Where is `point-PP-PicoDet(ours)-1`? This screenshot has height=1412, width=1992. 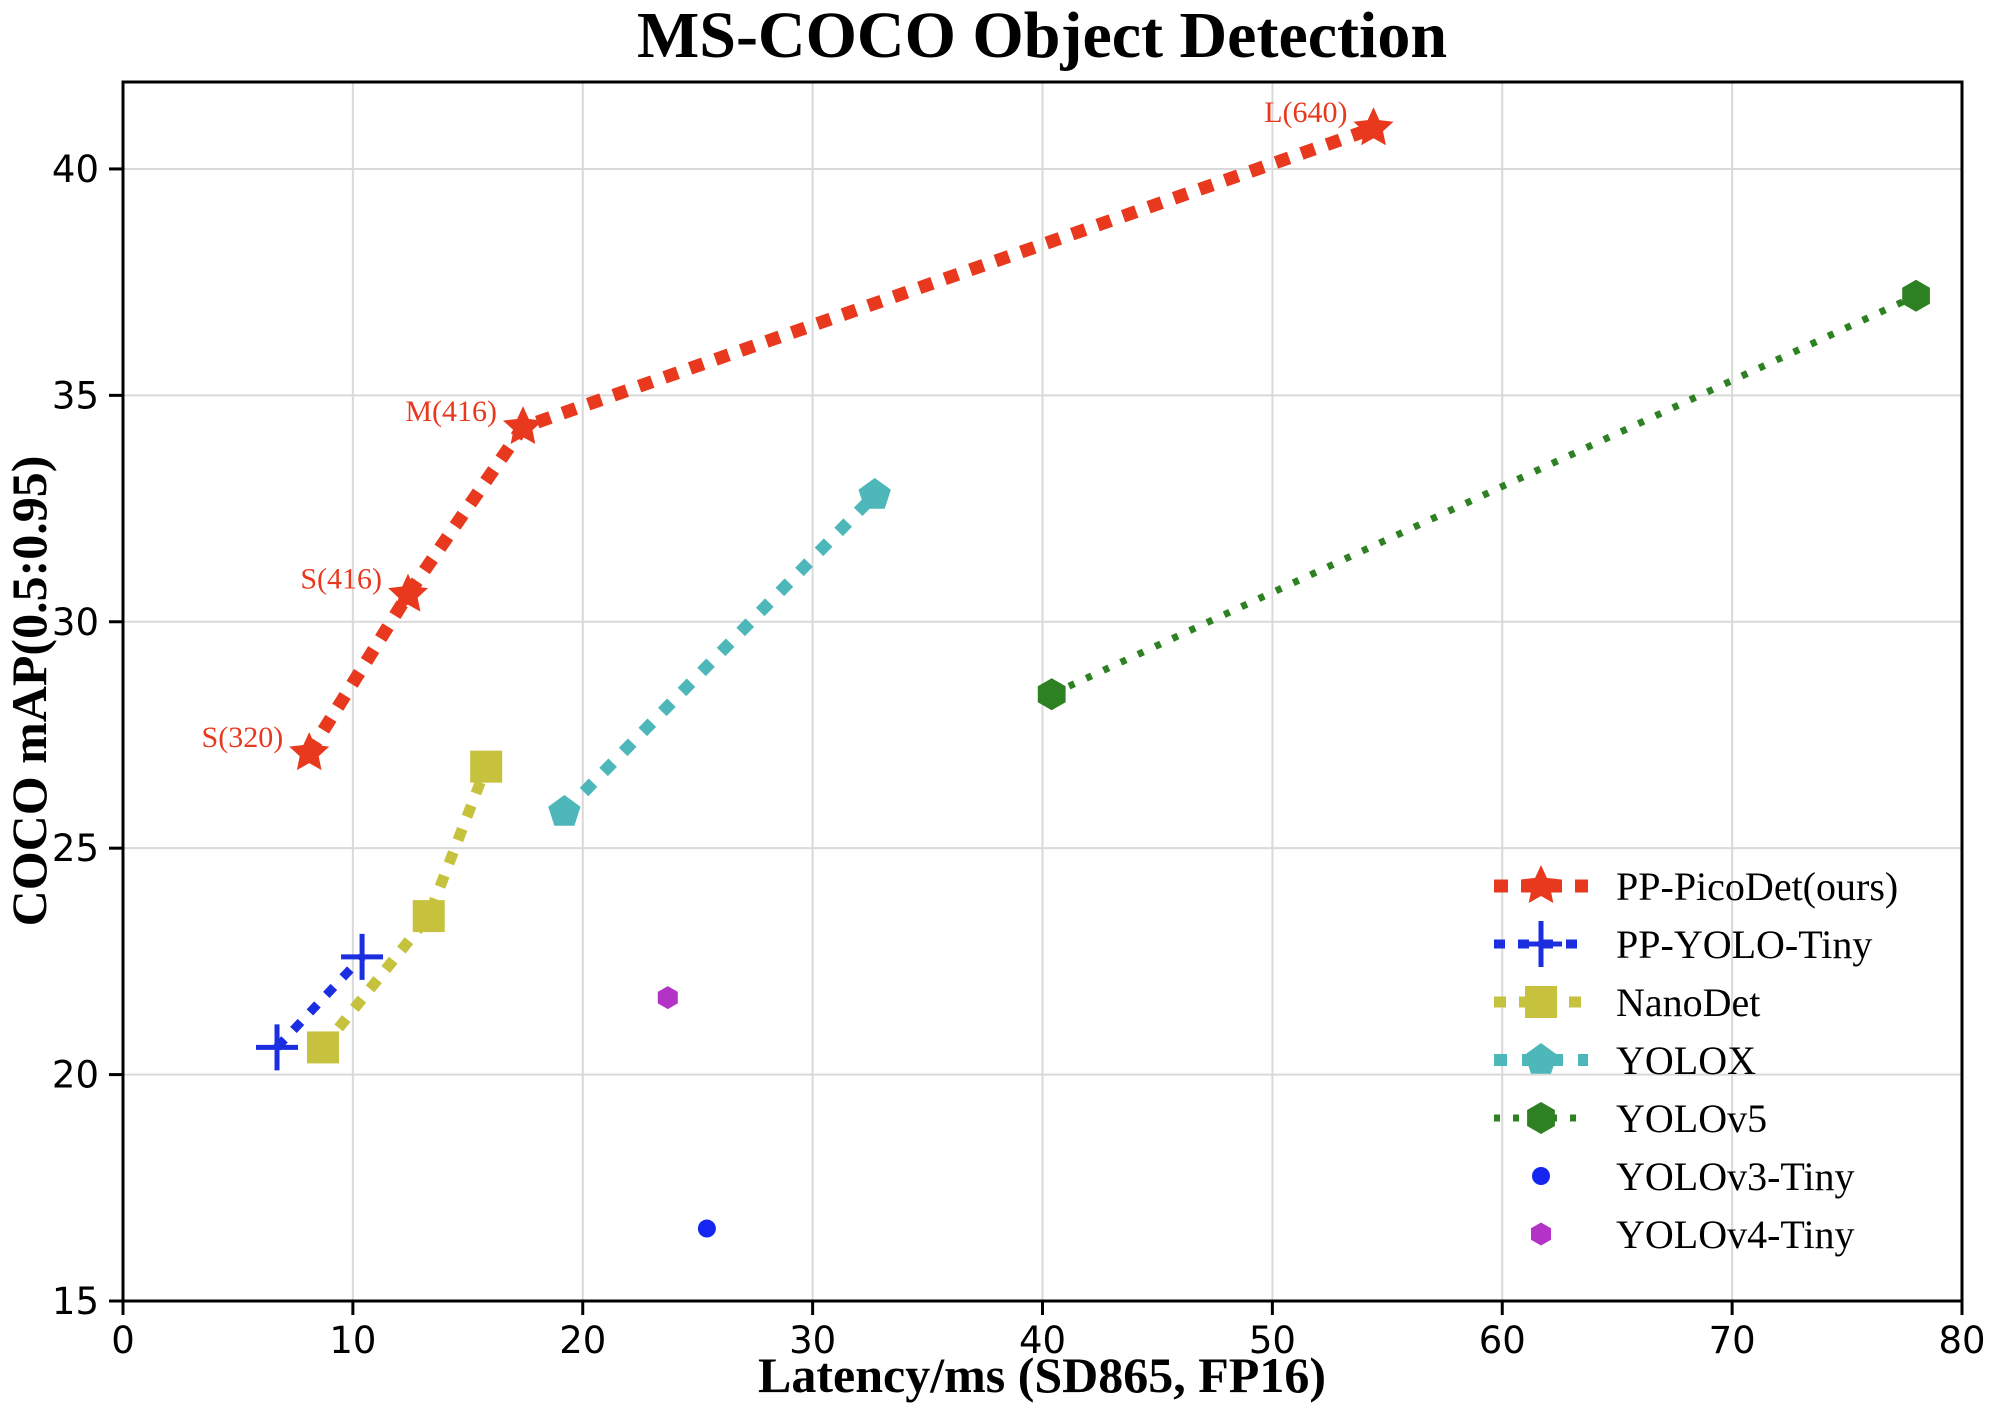 point-PP-PicoDet(ours)-1 is located at coordinates (408, 592).